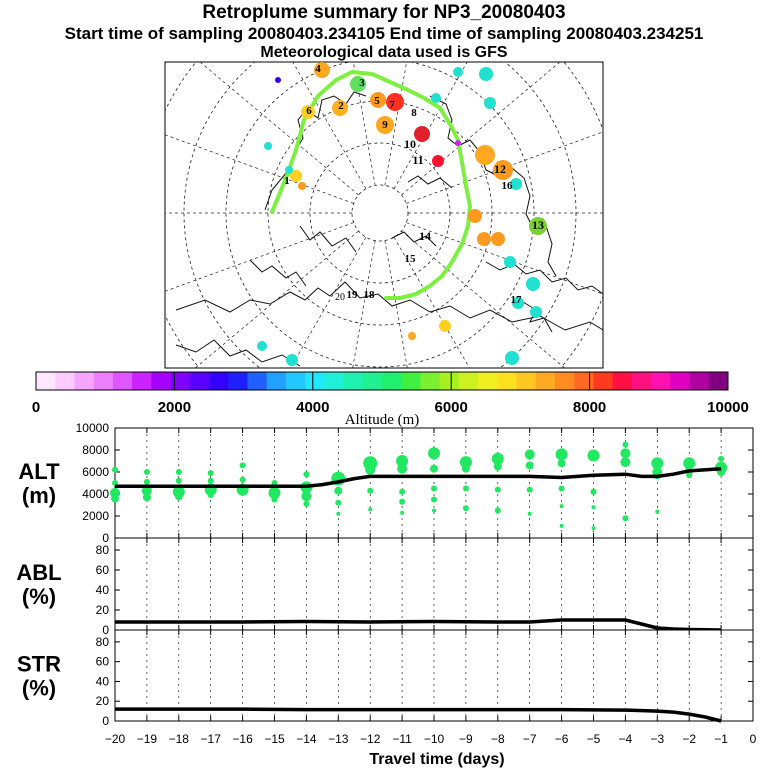  Describe the element at coordinates (425, 236) in the screenshot. I see `day-label: 14` at that location.